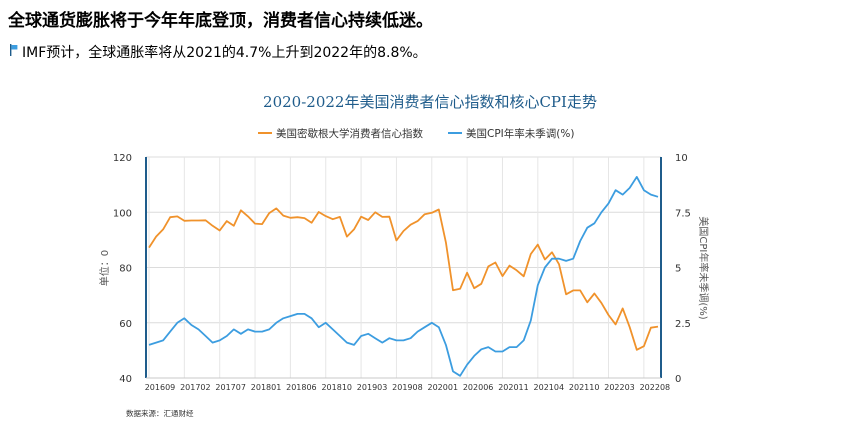 Image resolution: width=860 pixels, height=429 pixels. Describe the element at coordinates (513, 387) in the screenshot. I see `x-tick-label: 202011` at that location.